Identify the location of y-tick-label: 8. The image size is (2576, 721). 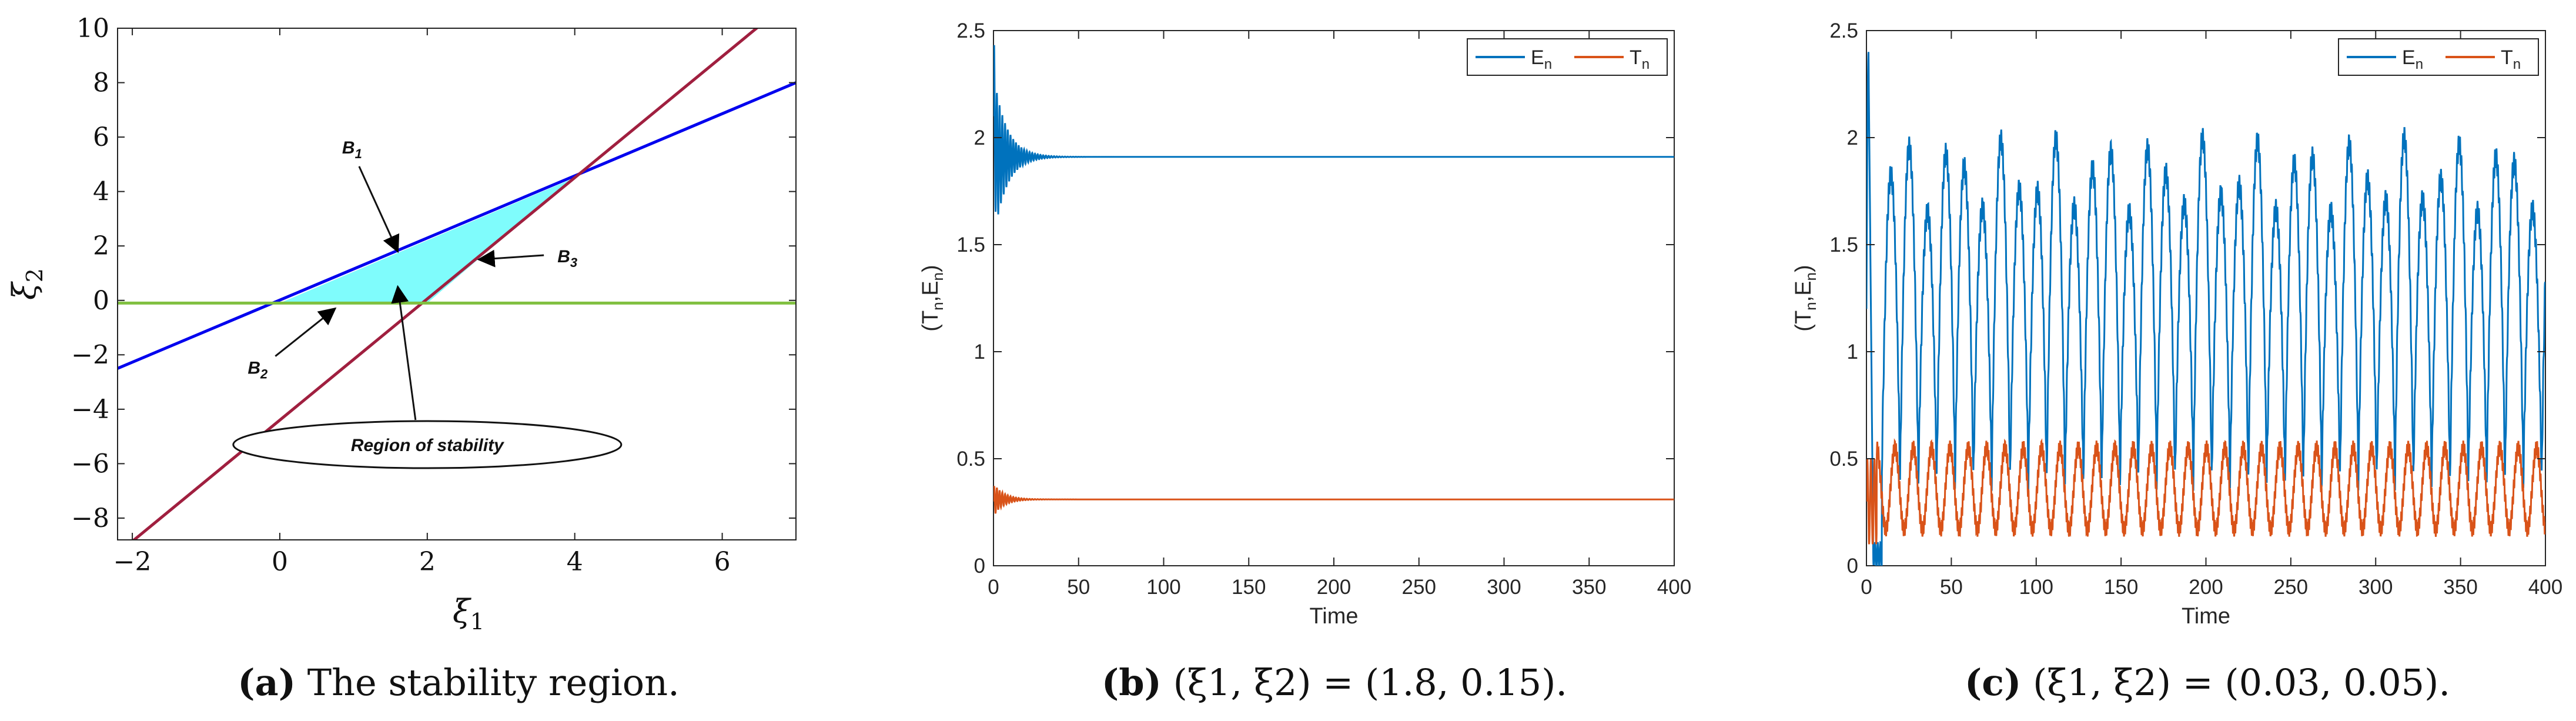
(101, 83).